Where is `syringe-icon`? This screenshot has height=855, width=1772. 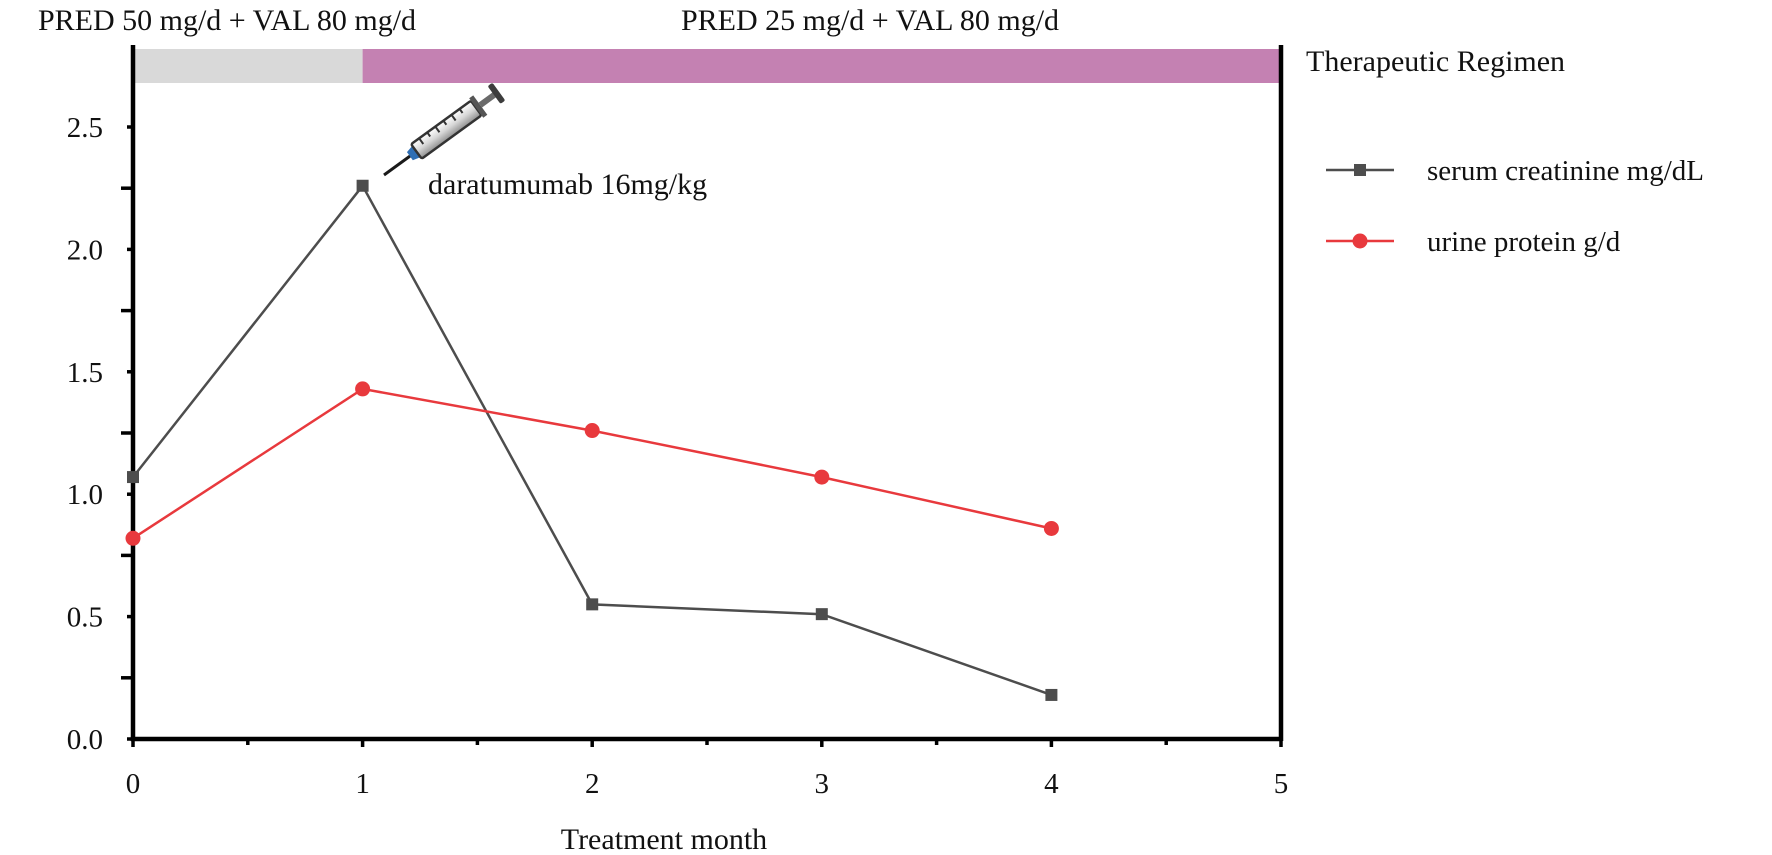
syringe-icon is located at coordinates (444, 130).